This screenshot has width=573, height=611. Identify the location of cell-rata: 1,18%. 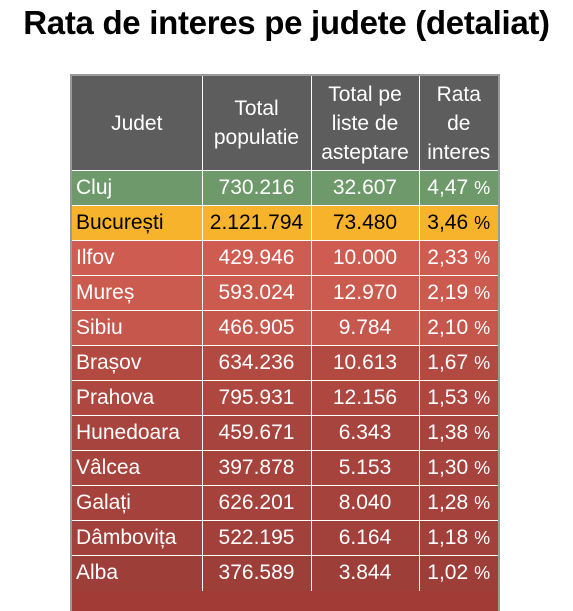
(458, 538).